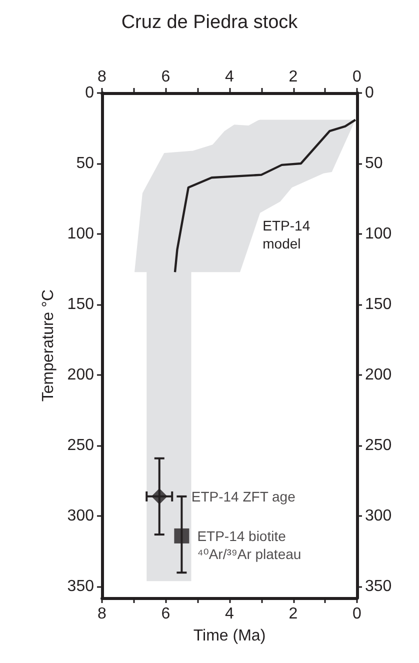 The height and width of the screenshot is (663, 419). What do you see at coordinates (378, 587) in the screenshot?
I see `y2-tick-label: 350` at bounding box center [378, 587].